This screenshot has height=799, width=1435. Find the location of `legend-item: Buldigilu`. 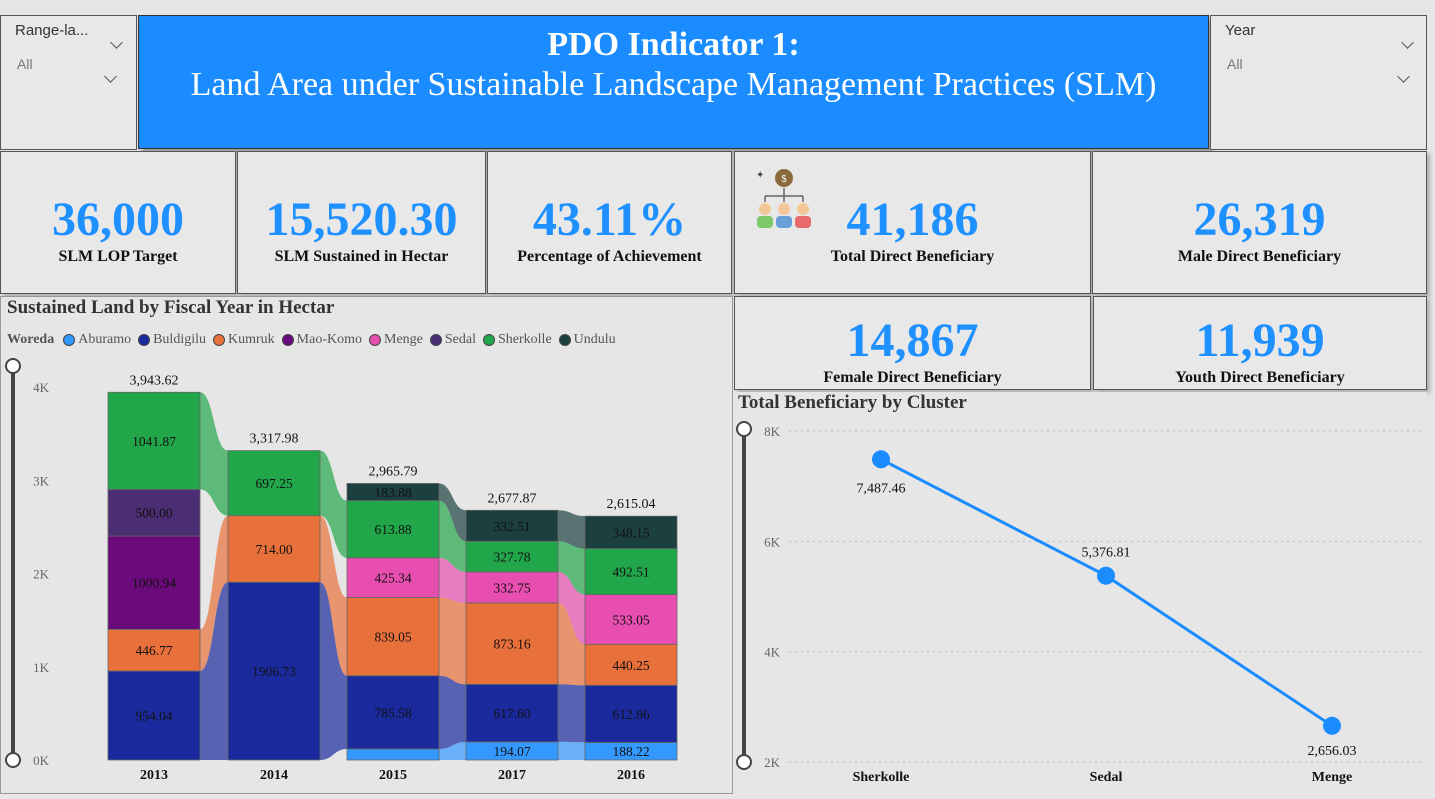

legend-item: Buldigilu is located at coordinates (179, 339).